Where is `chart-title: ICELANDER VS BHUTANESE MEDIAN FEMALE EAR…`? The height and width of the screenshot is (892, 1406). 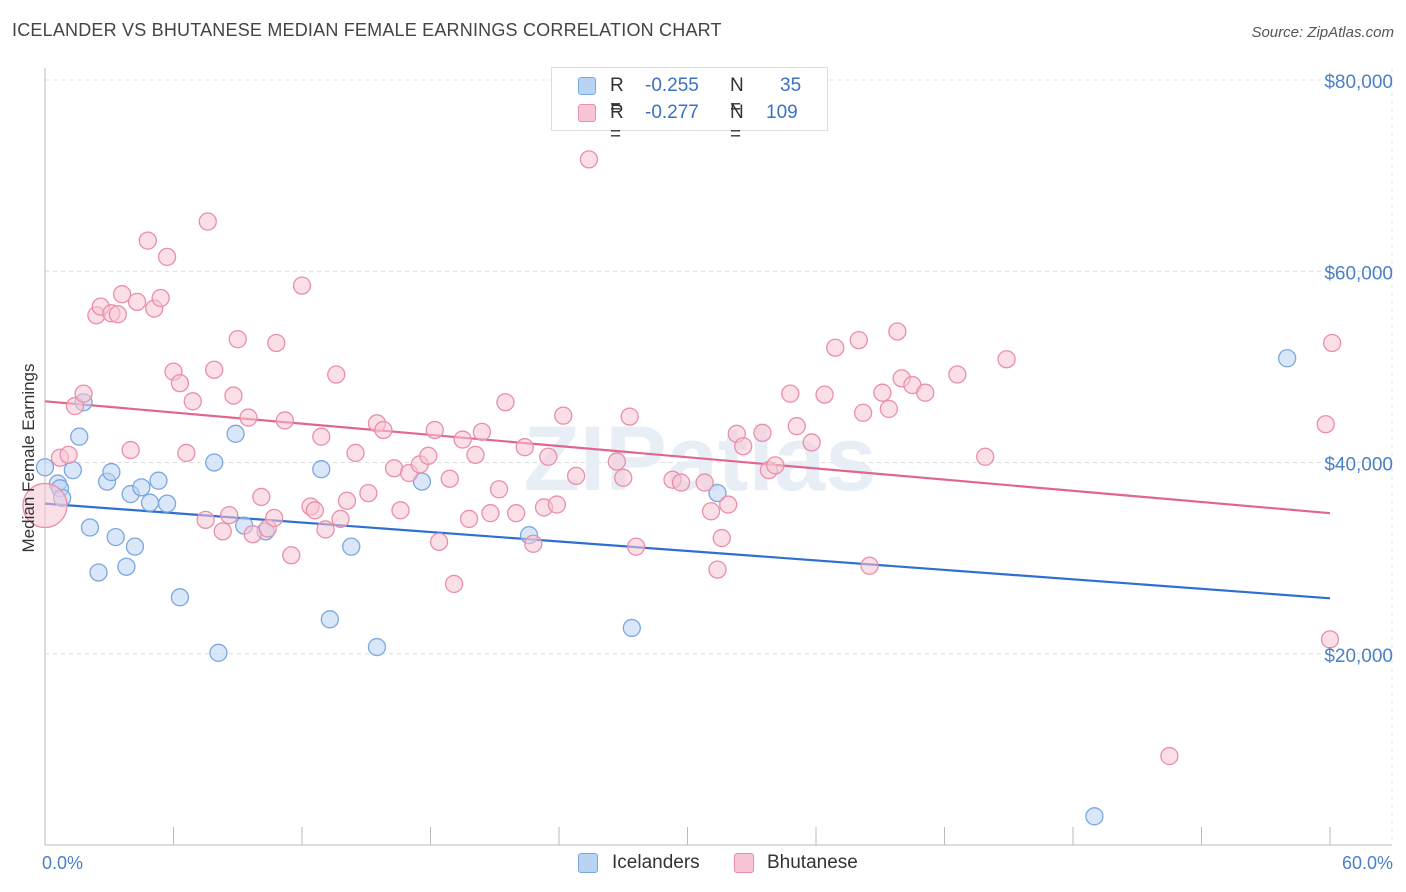 chart-title: ICELANDER VS BHUTANESE MEDIAN FEMALE EAR… is located at coordinates (367, 30).